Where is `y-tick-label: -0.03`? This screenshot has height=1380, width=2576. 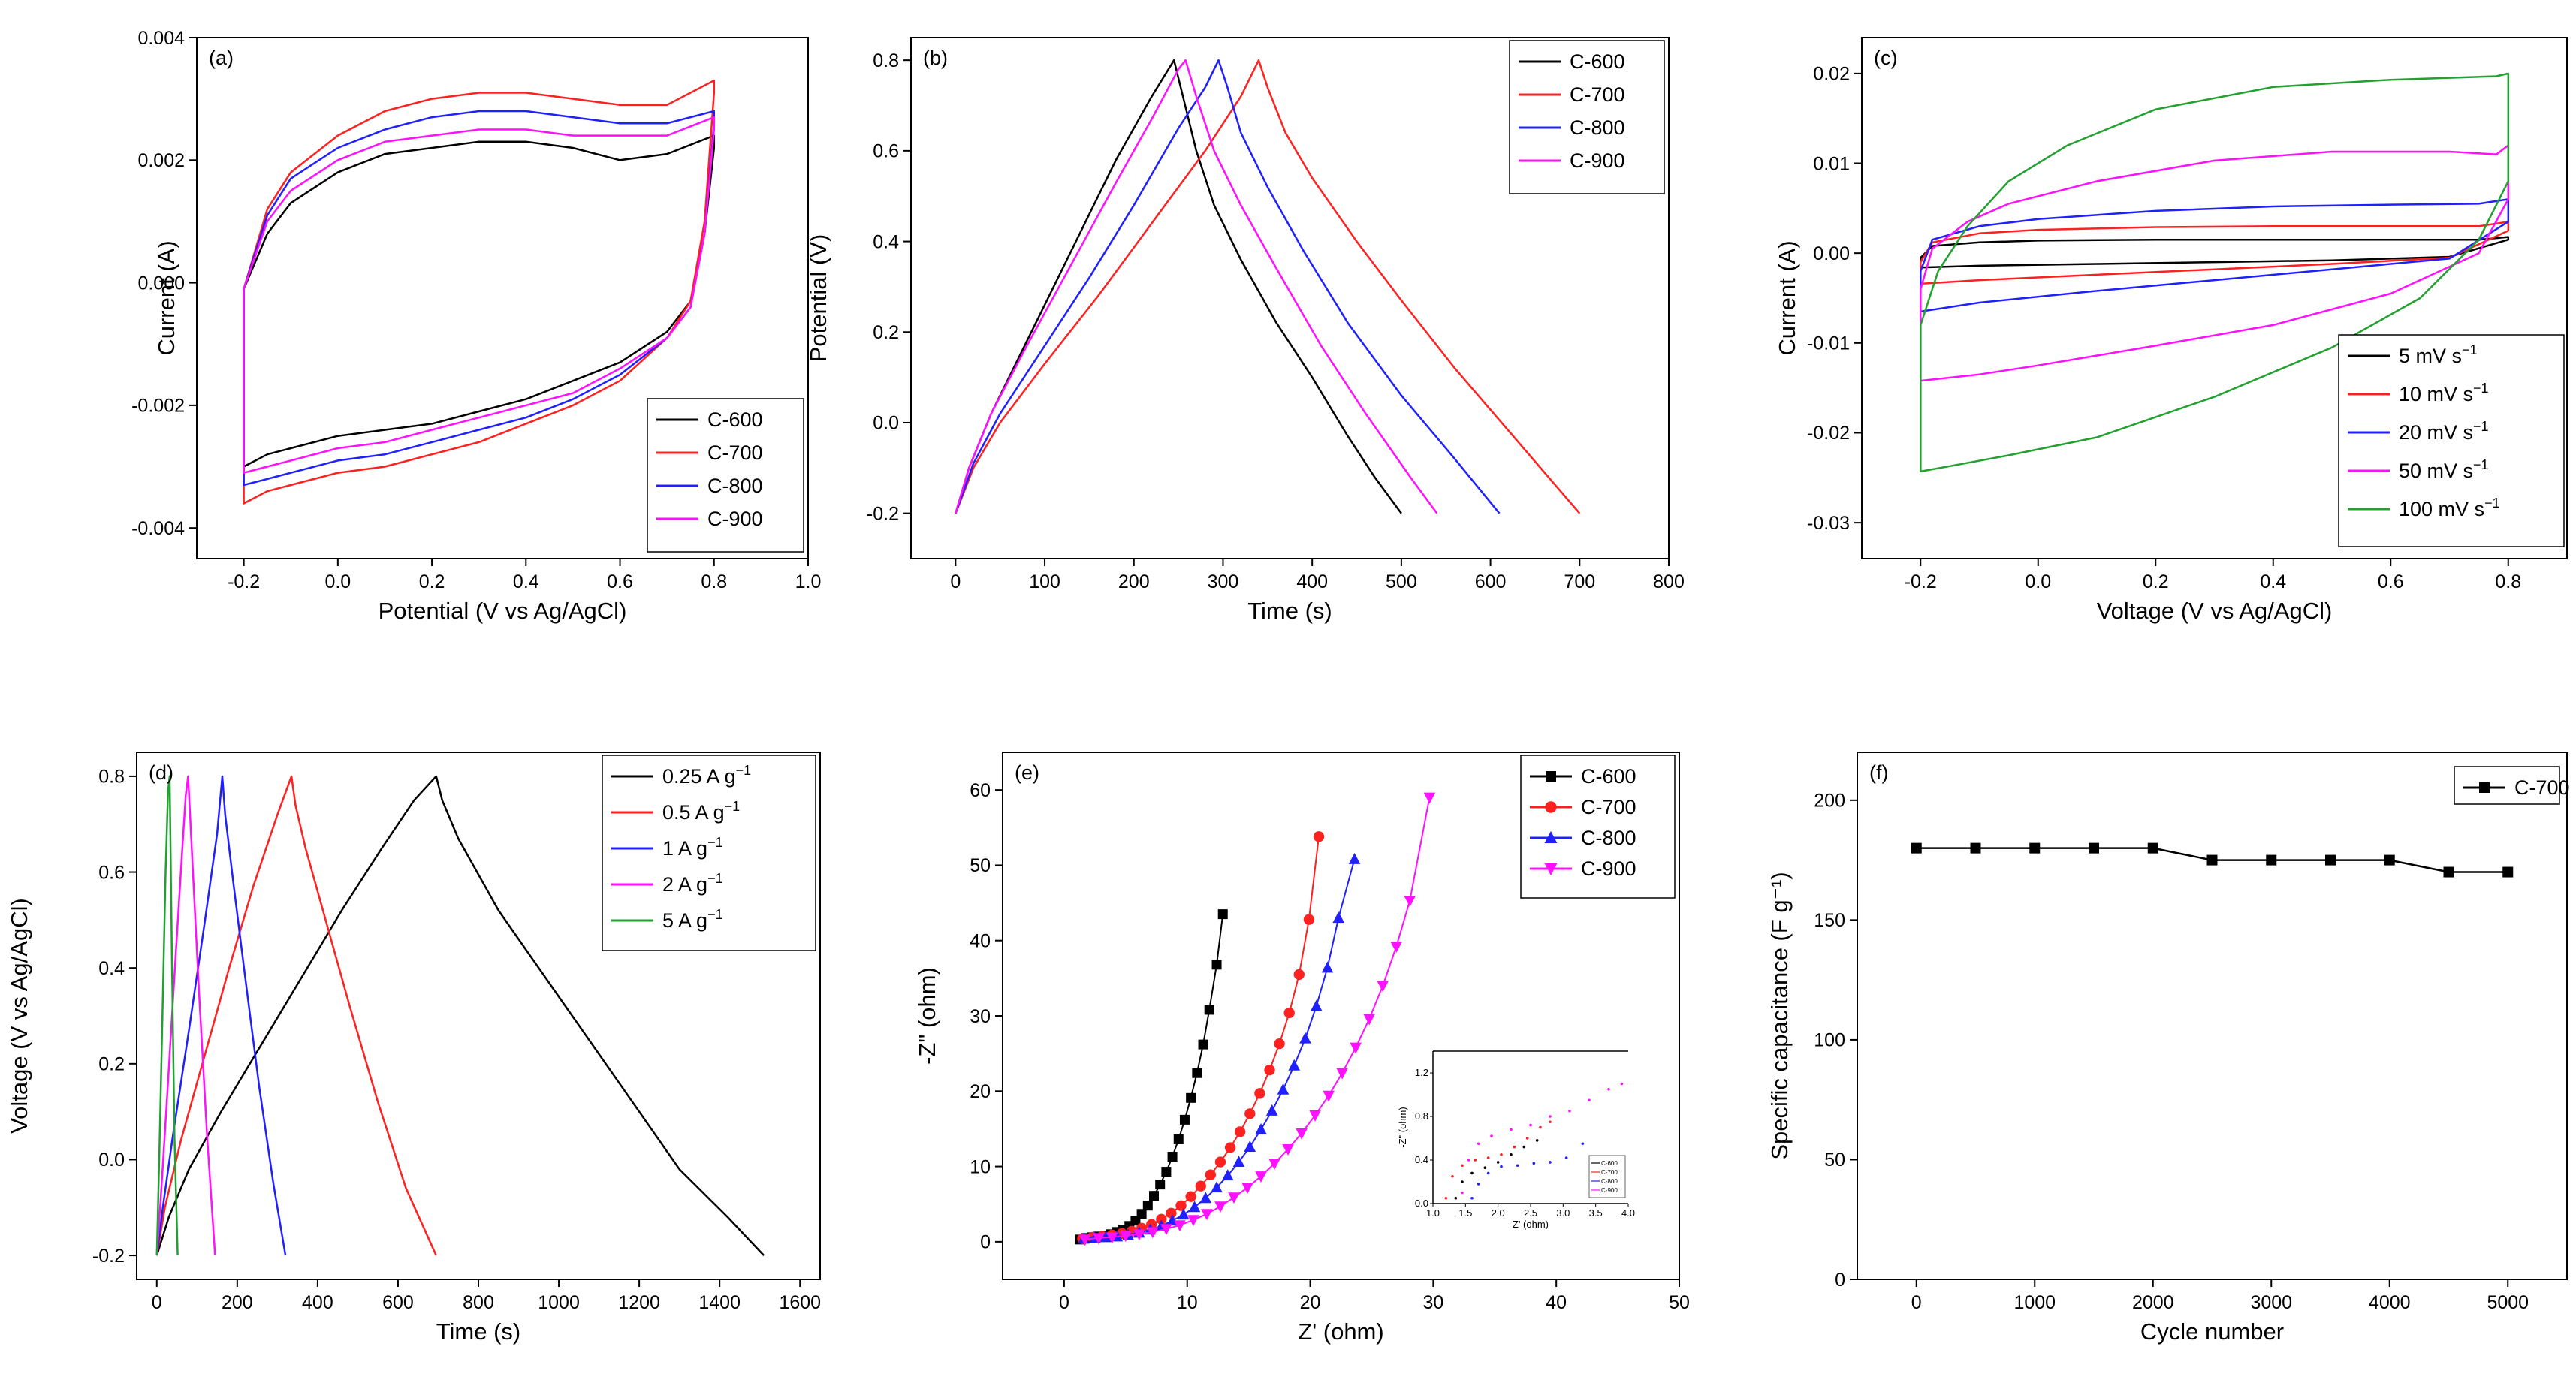
y-tick-label: -0.03 is located at coordinates (1828, 523).